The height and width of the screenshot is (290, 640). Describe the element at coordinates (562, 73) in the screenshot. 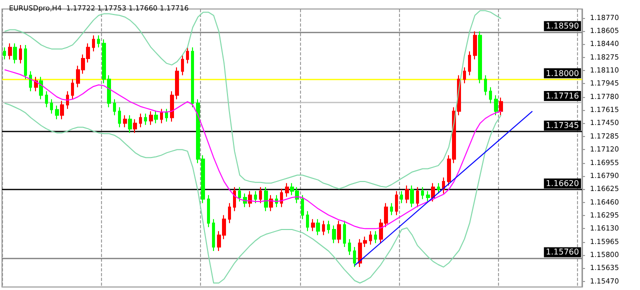

I see `ref-line-label: 1.18000` at that location.